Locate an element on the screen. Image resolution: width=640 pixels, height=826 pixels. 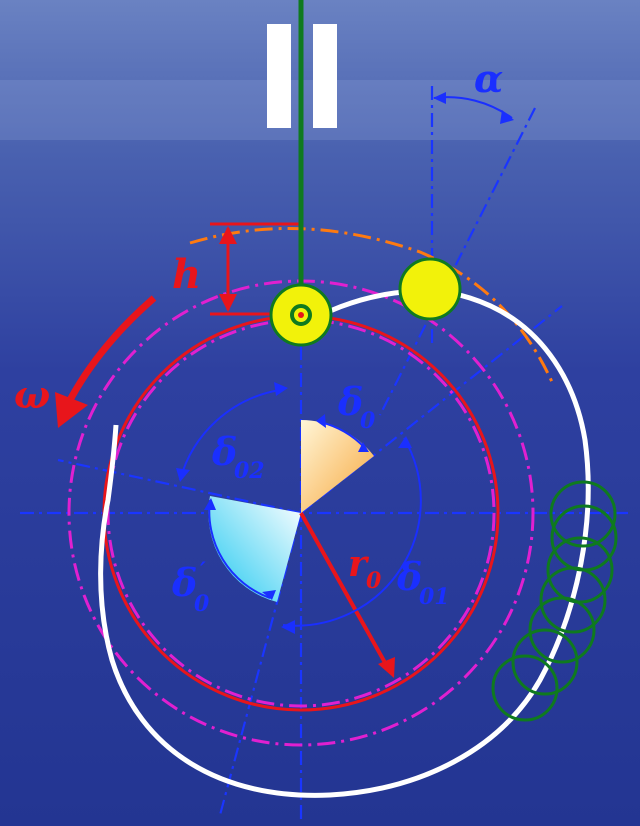
radial-line-lower is located at coordinates (260, 664).